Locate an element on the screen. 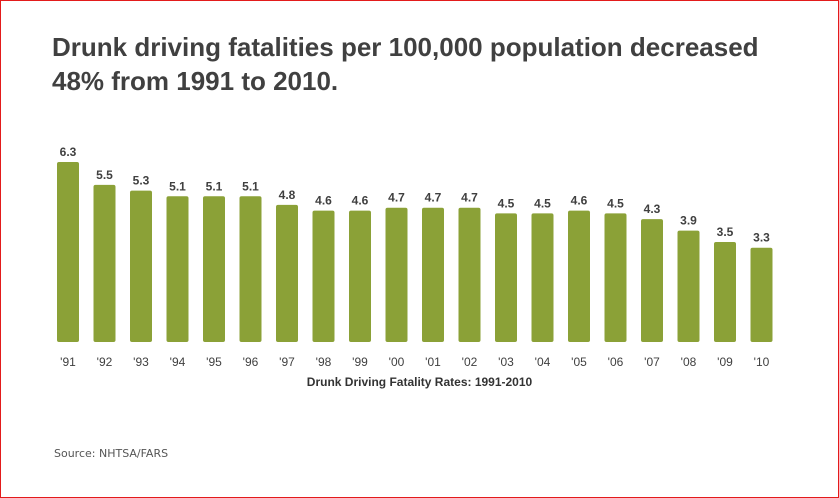  value-label-15: 4.5 is located at coordinates (615, 203).